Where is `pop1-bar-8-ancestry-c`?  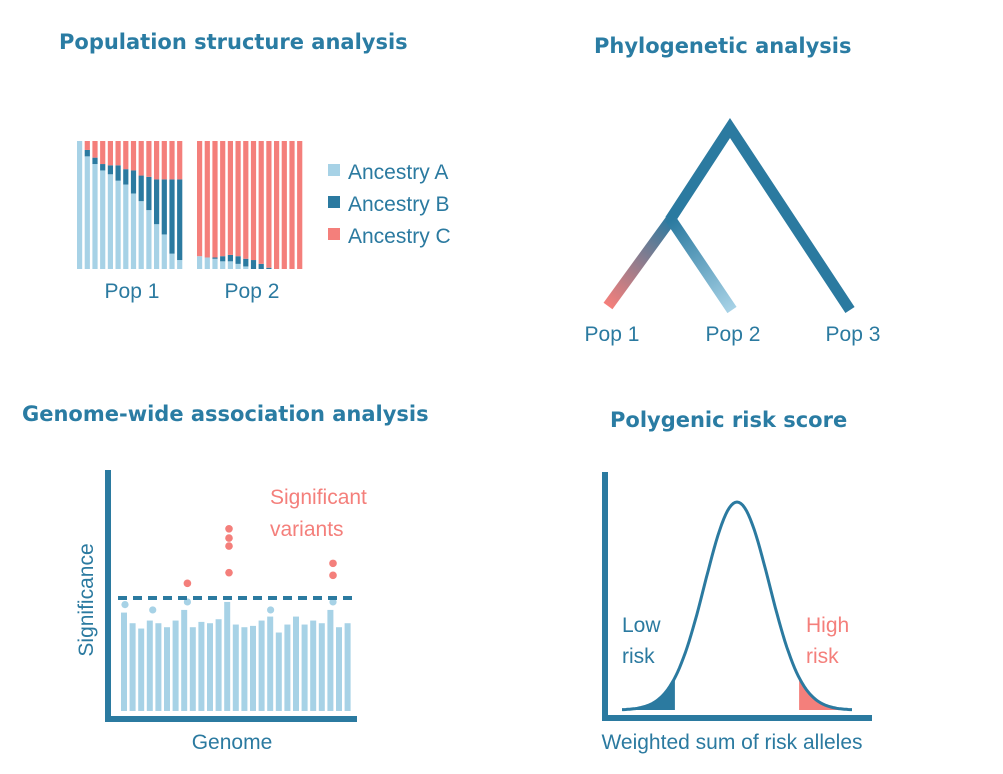
pop1-bar-8-ancestry-c is located at coordinates (133, 156).